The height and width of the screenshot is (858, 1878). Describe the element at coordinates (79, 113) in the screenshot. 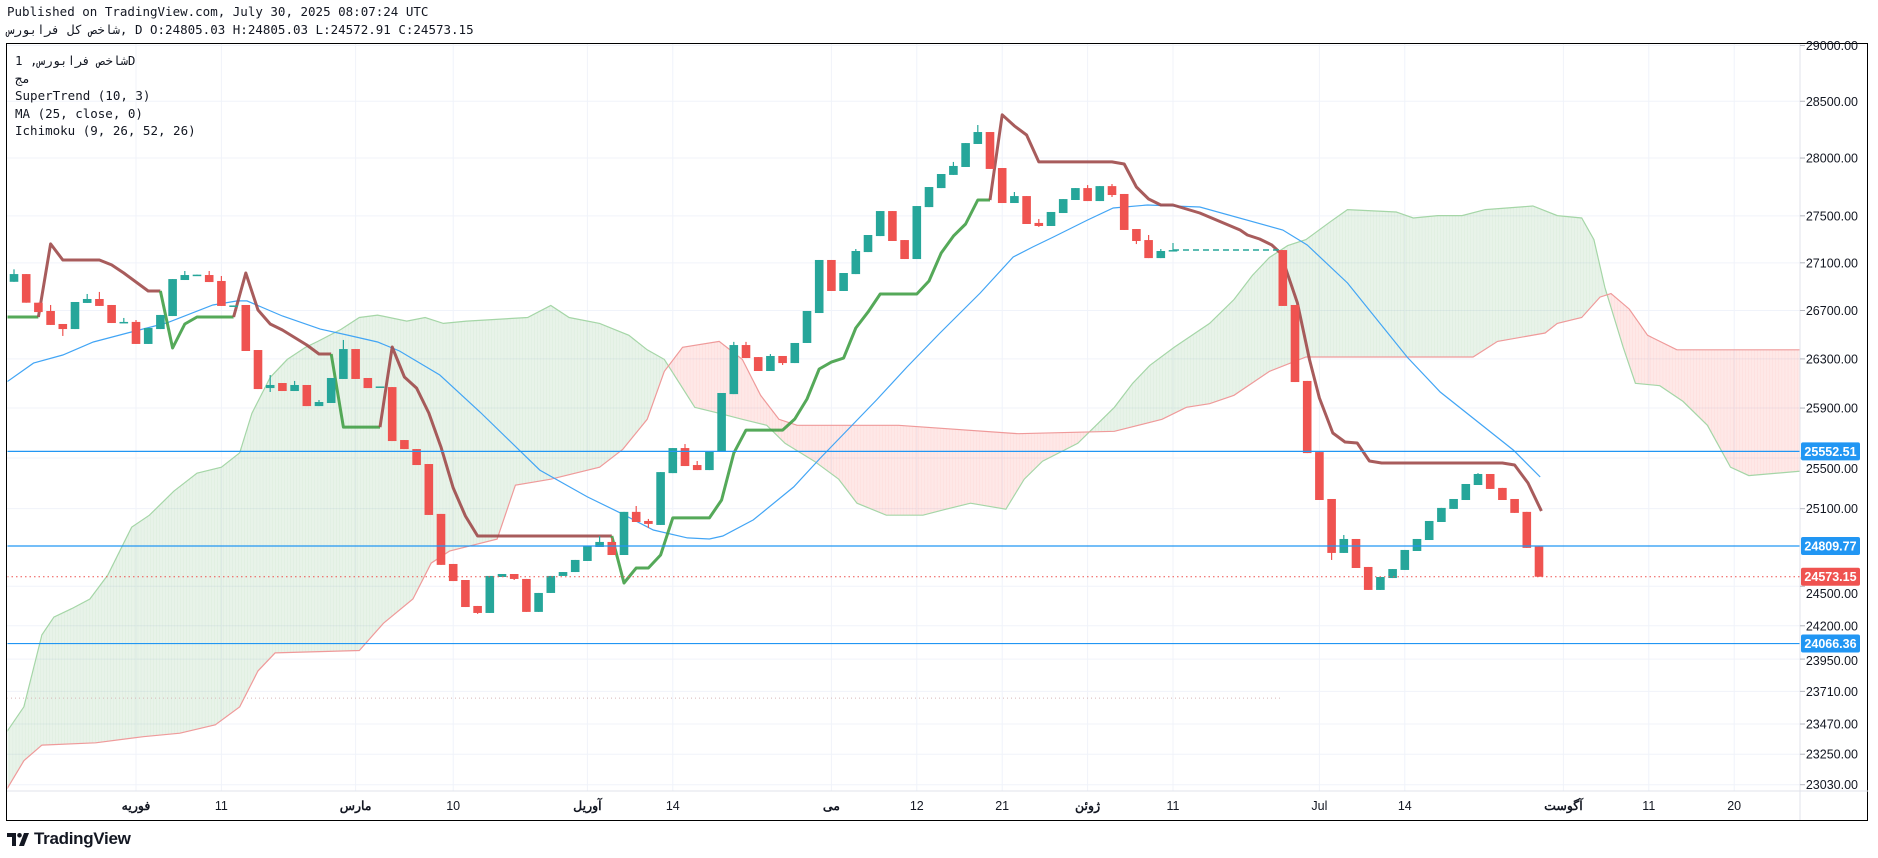

I see `legend-ma: MA (25, close, 0)` at that location.